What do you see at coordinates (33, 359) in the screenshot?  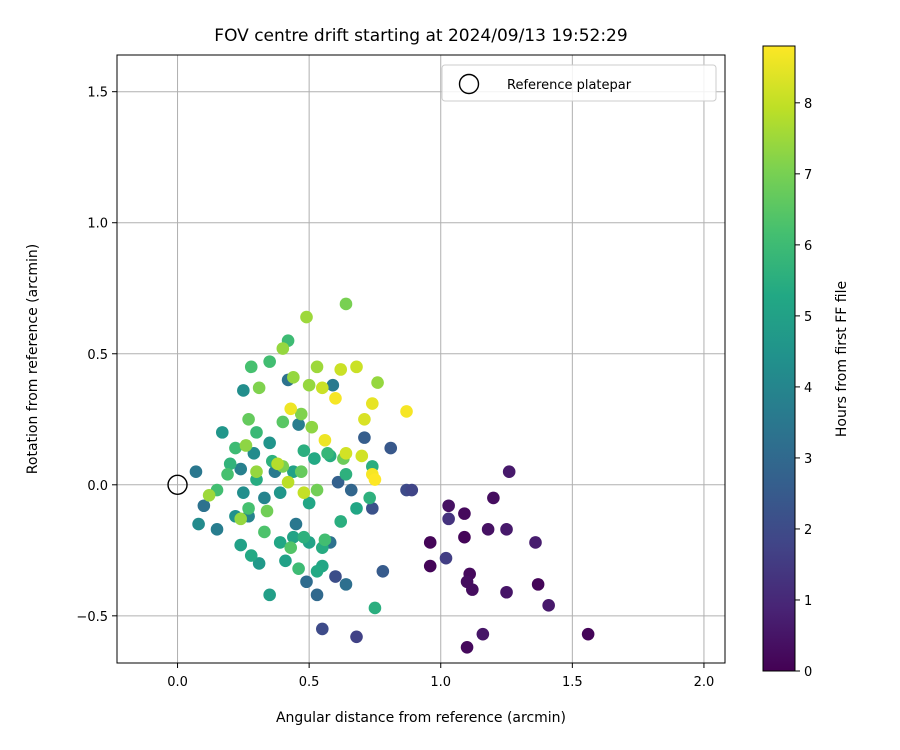 I see `y-axis-label: Rotation from reference (arcmin)` at bounding box center [33, 359].